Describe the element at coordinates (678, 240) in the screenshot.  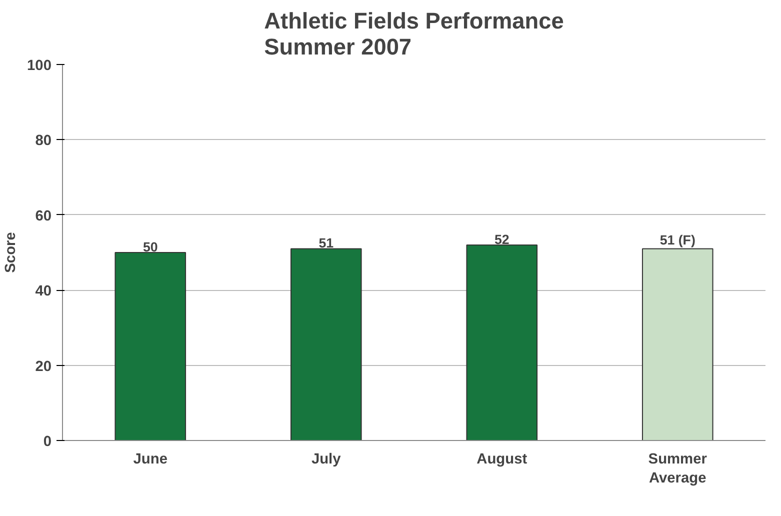
I see `data-label: 51 (F)` at that location.